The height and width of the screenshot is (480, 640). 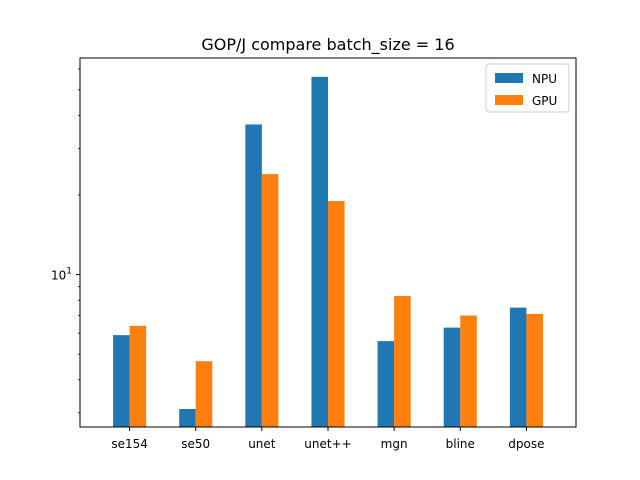 I want to click on legend-label-gpu: GPU, so click(x=544, y=101).